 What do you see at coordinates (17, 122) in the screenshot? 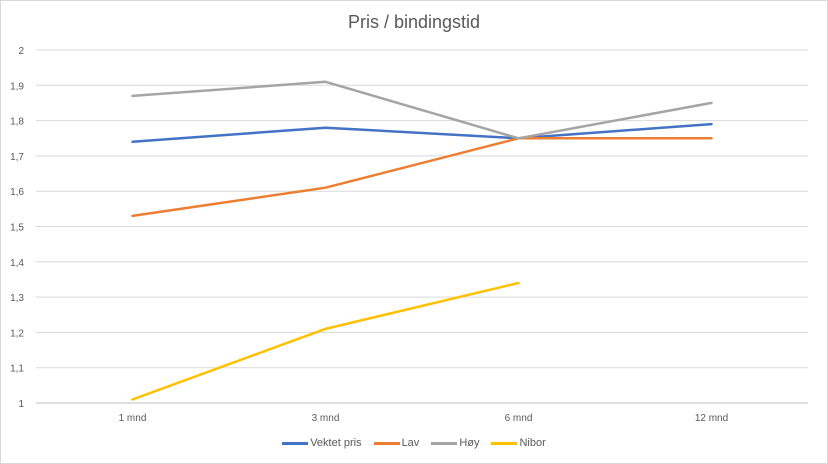
I see `y-tick-label: 1,8` at bounding box center [17, 122].